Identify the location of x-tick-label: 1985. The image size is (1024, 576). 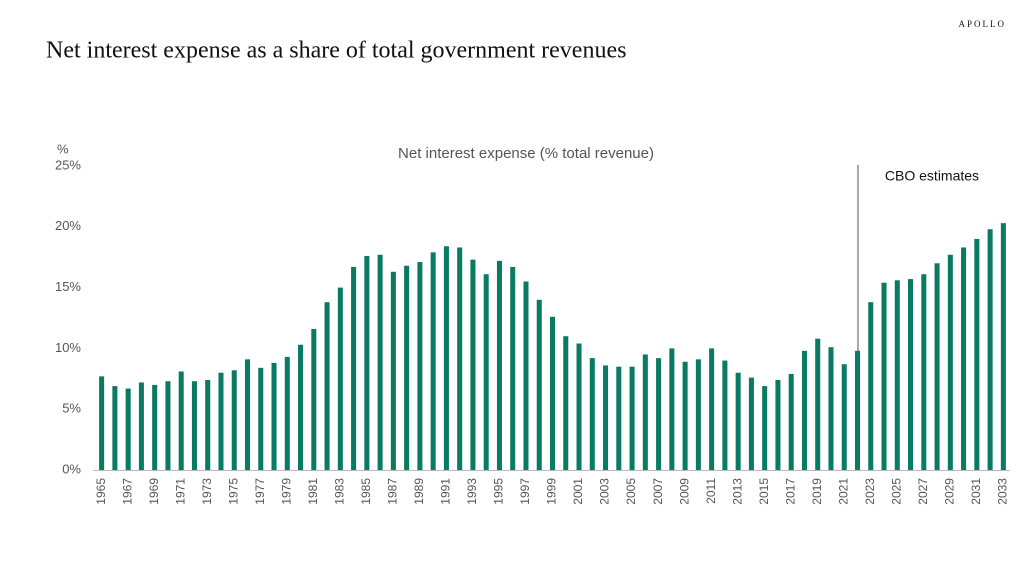
(366, 491).